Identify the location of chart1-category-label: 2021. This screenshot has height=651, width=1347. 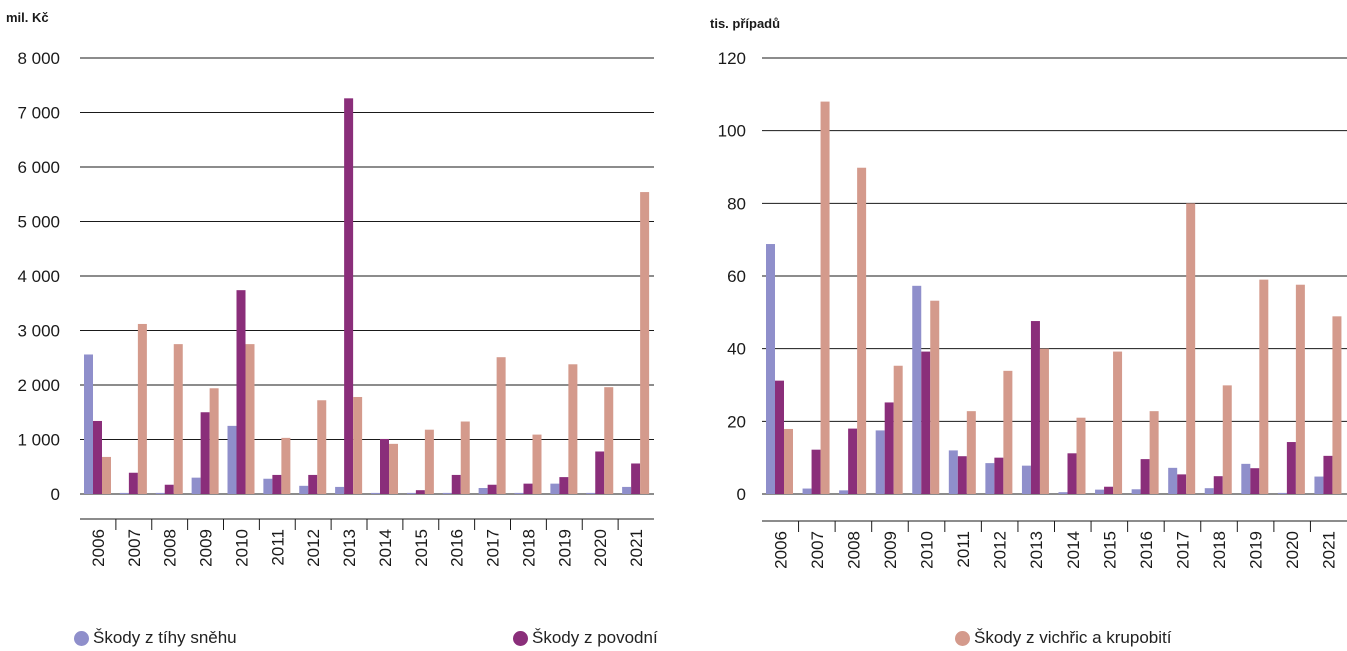
(636, 548).